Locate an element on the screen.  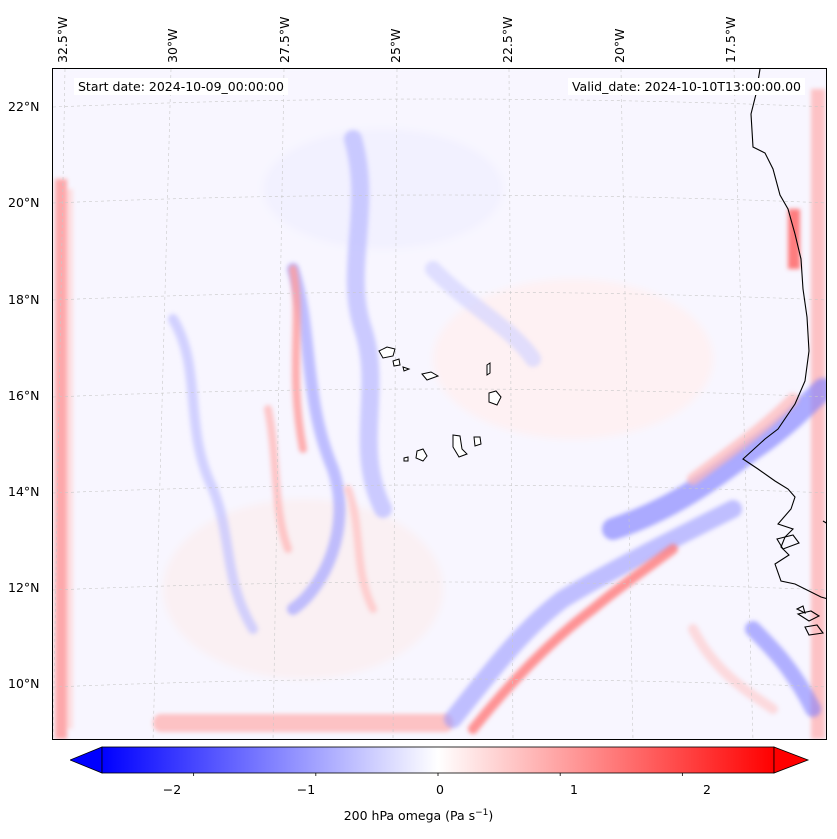
valid-date-annotation: Valid_date: 2024-10-10T13:00:00.00 is located at coordinates (686, 86).